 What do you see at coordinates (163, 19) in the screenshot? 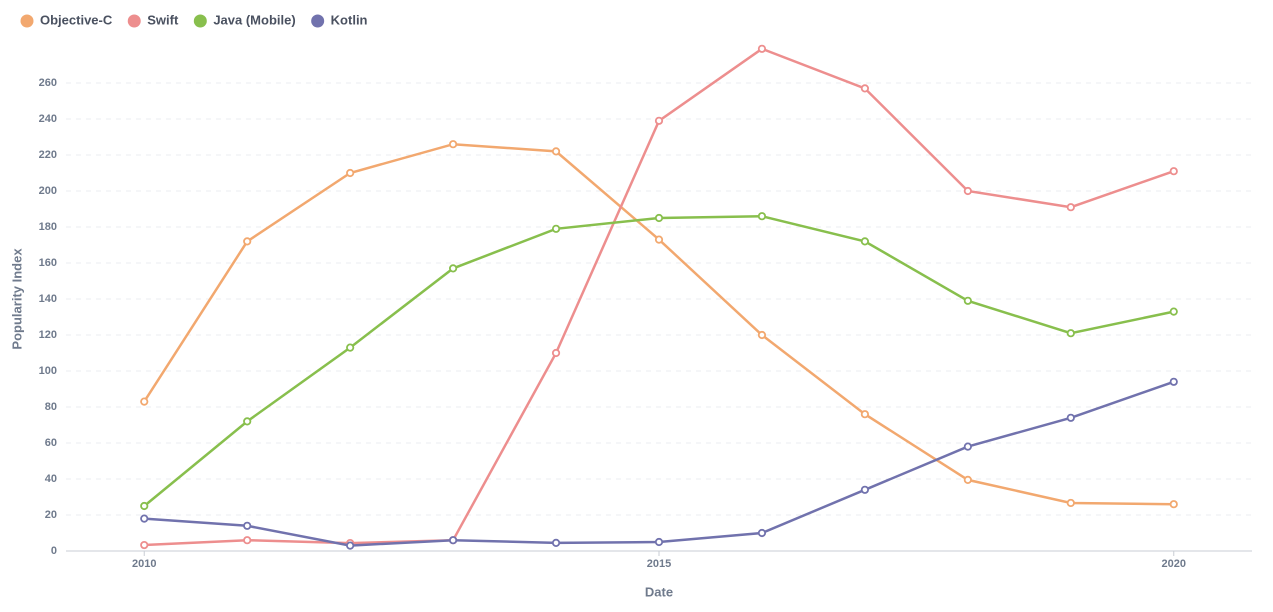
I see `legend-label: Swift` at bounding box center [163, 19].